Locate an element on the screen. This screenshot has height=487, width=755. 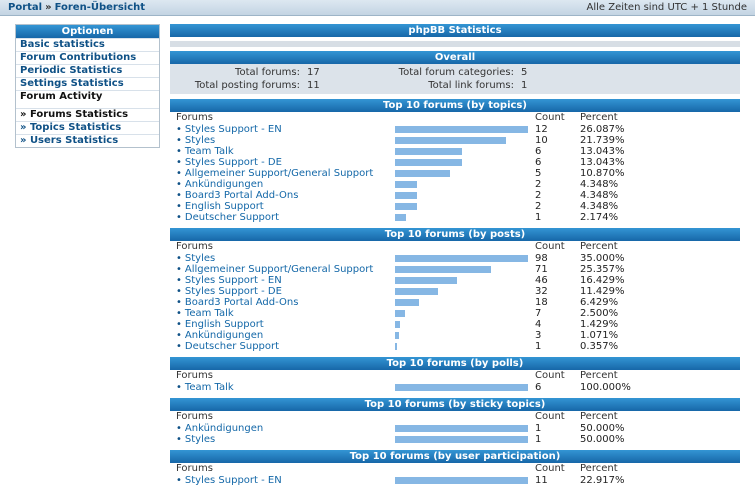
table-row: • Team Talk 7 2.500% is located at coordinates (455, 313).